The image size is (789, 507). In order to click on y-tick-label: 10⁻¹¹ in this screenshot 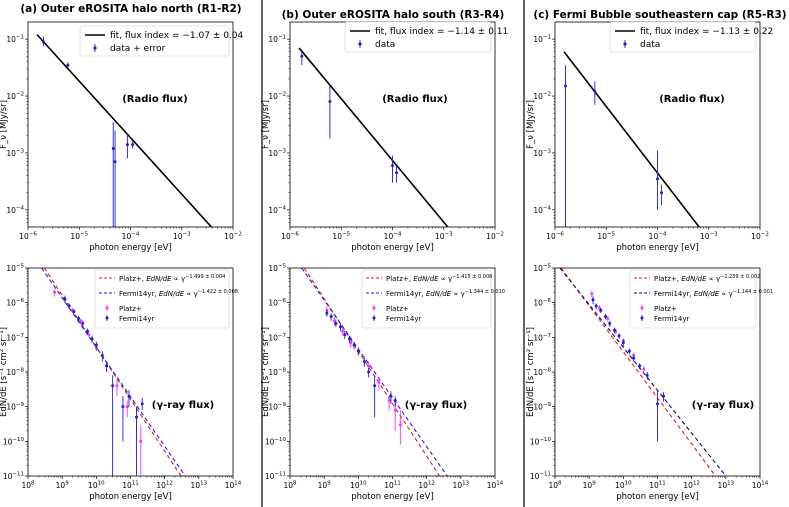, I will do `click(13, 477)`.